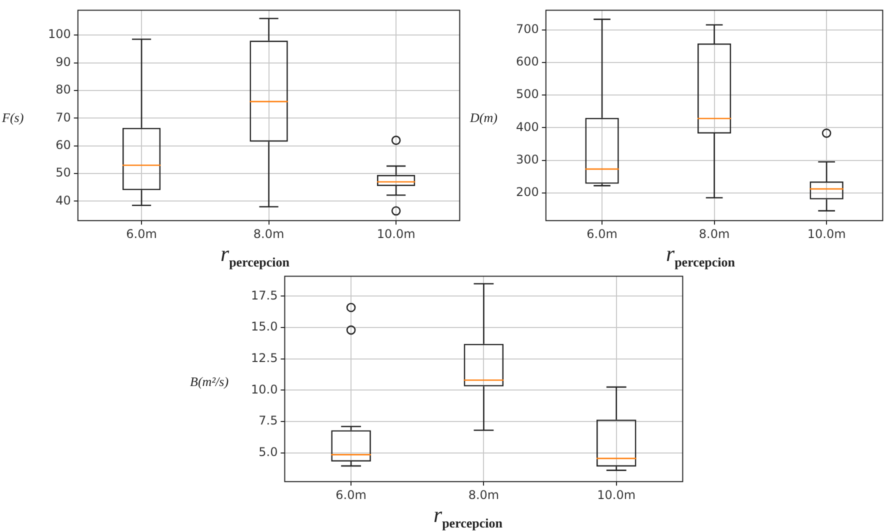 The image size is (888, 531). Describe the element at coordinates (63, 145) in the screenshot. I see `y-tick-label: 60` at that location.